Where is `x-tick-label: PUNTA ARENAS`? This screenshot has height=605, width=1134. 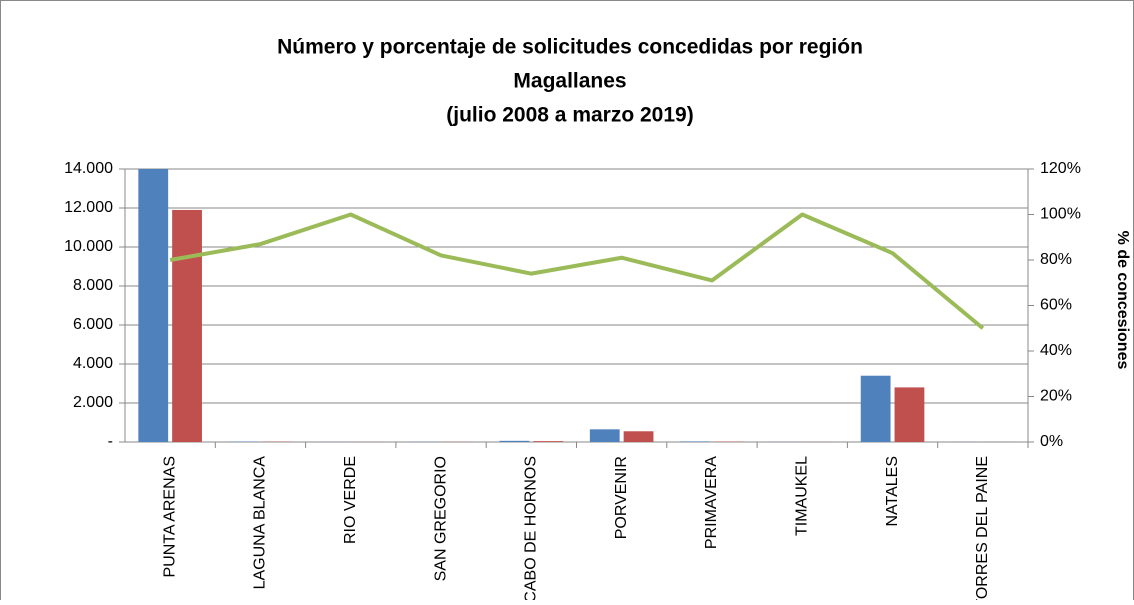
x-tick-label: PUNTA ARENAS is located at coordinates (169, 517).